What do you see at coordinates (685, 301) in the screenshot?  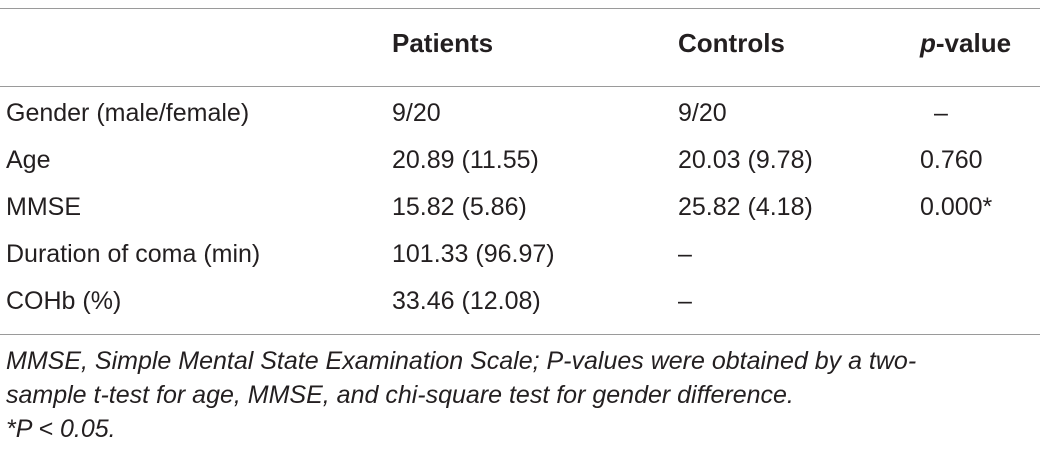 I see `row-controls-cohb: –` at bounding box center [685, 301].